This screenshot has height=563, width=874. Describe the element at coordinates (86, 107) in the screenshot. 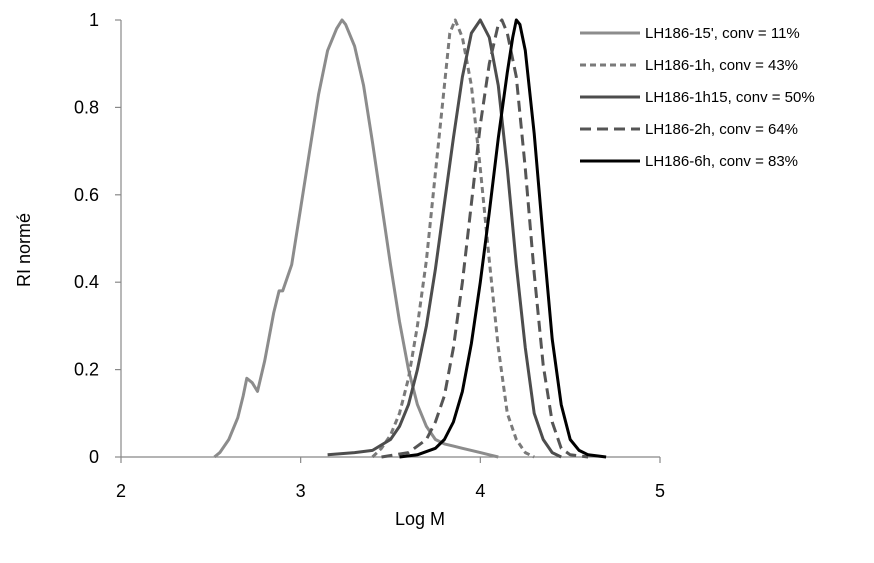

I see `y-tick-label: 0.8` at that location.